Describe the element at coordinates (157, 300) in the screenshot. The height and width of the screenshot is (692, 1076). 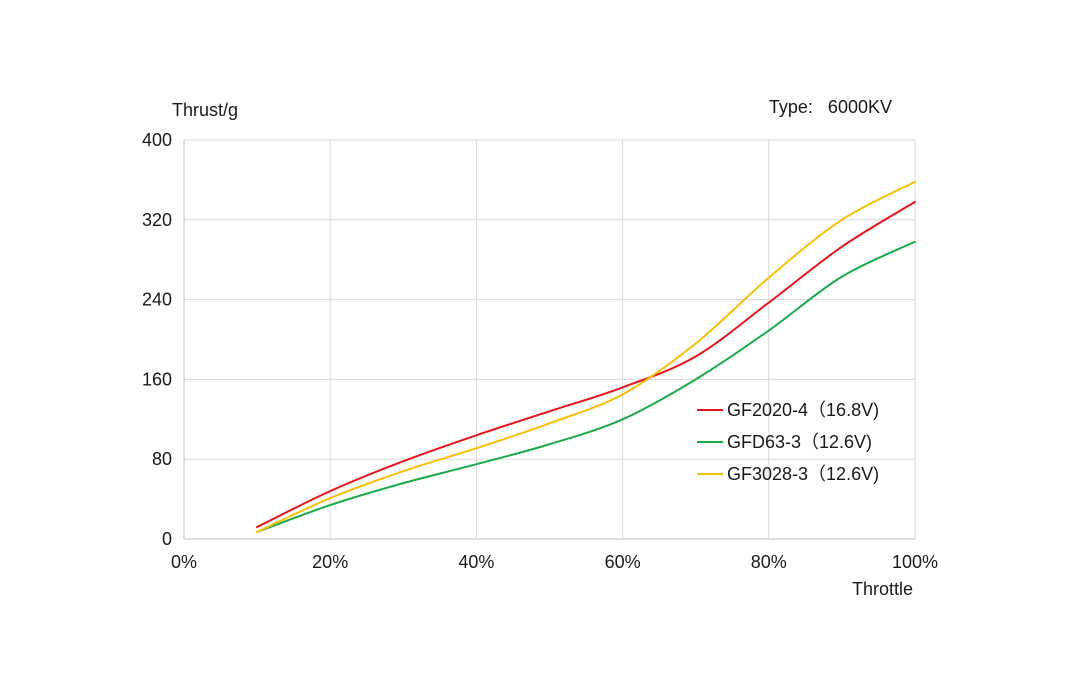
I see `y-tick-label: 240` at that location.